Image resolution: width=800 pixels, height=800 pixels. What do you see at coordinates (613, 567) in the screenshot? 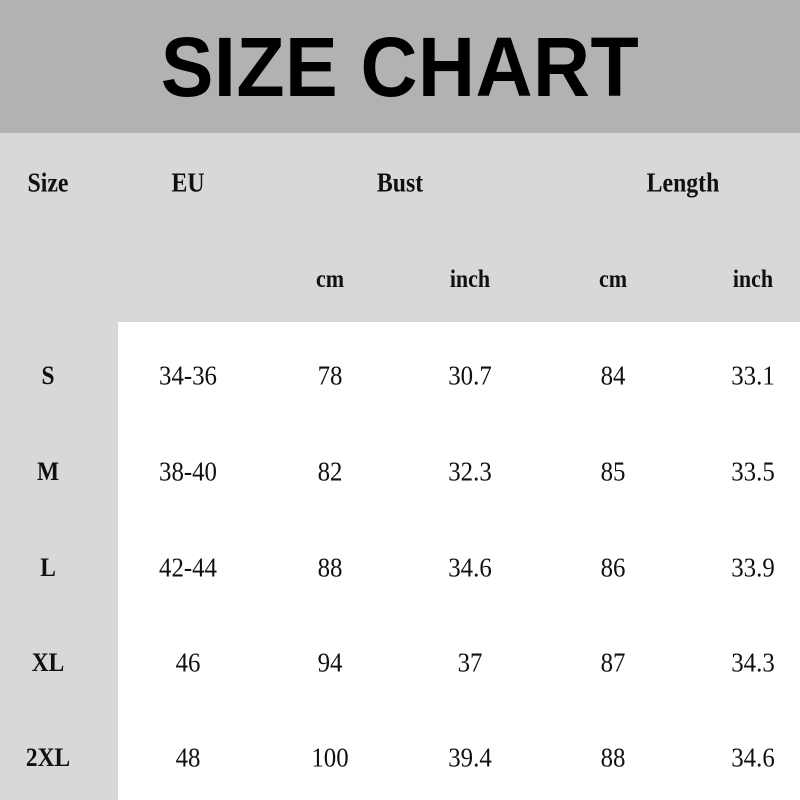
I see `cell-length-cm-l: 86` at bounding box center [613, 567].